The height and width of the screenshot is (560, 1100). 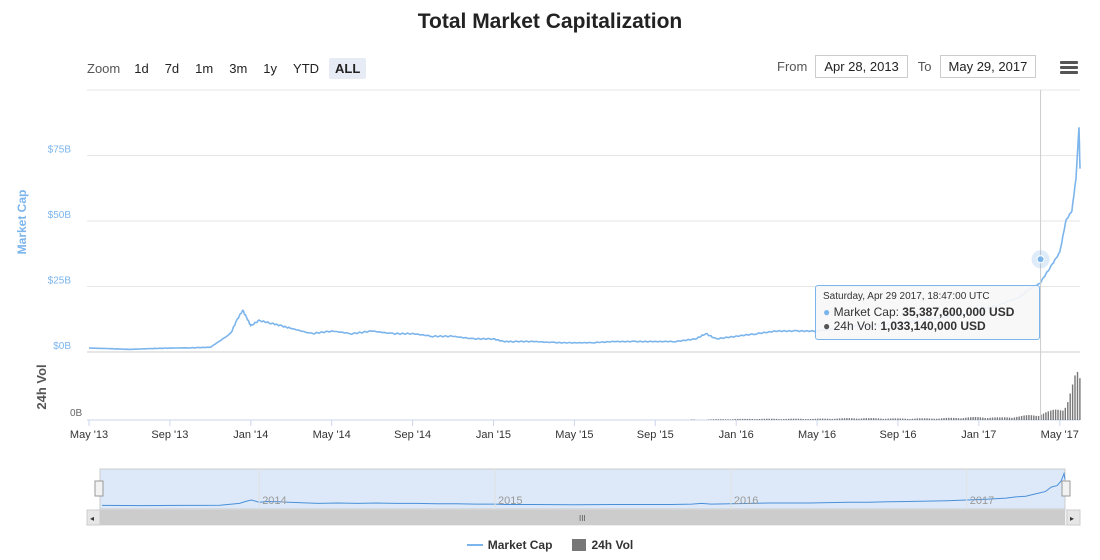 What do you see at coordinates (509, 545) in the screenshot?
I see `legend-market-cap: Market Cap` at bounding box center [509, 545].